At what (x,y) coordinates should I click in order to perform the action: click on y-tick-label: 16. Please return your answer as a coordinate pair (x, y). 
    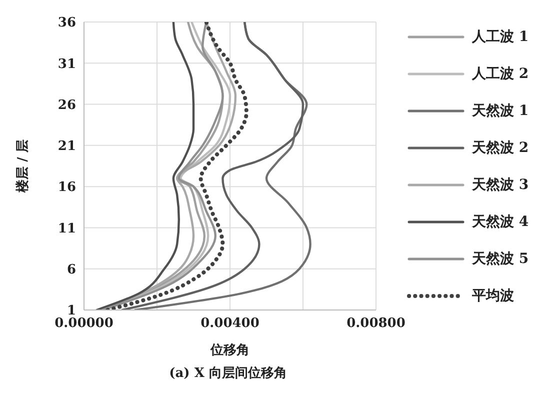
    Looking at the image, I should click on (67, 188).